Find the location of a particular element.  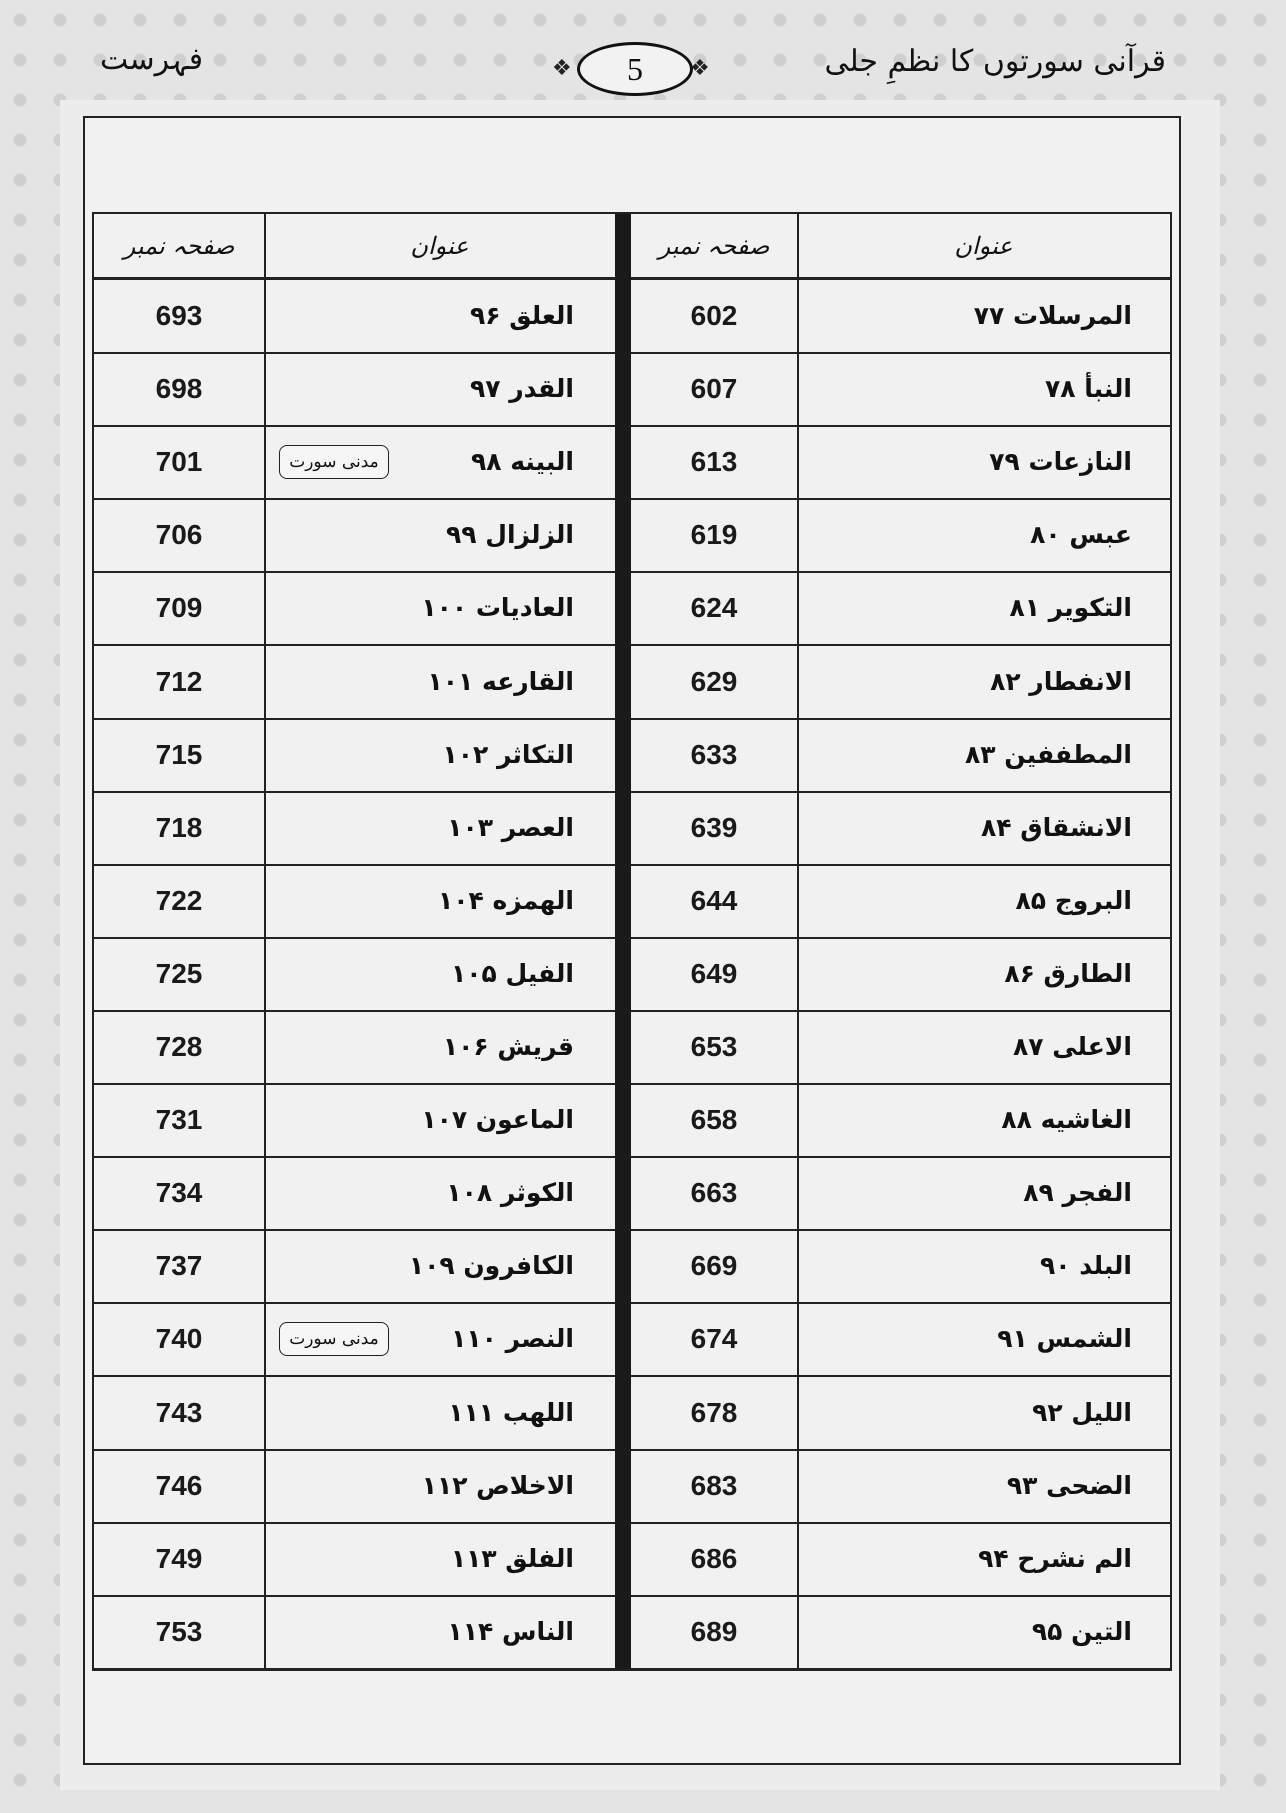

page-number-cell: 743 is located at coordinates (179, 1412).